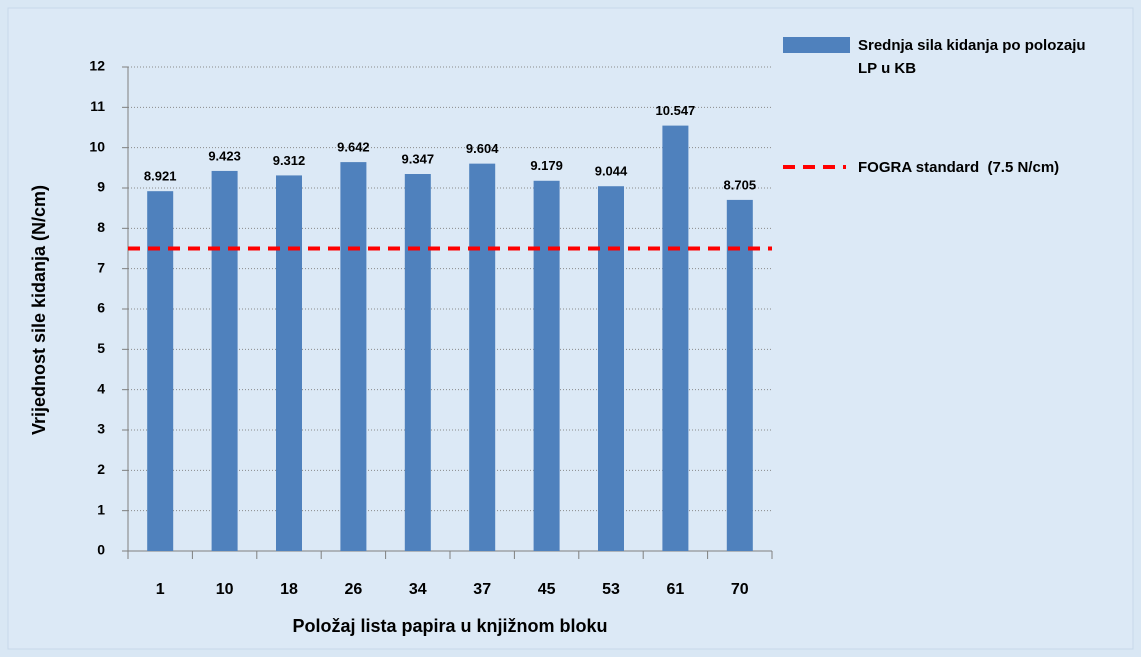  Describe the element at coordinates (225, 589) in the screenshot. I see `x-tick-label: 10` at that location.